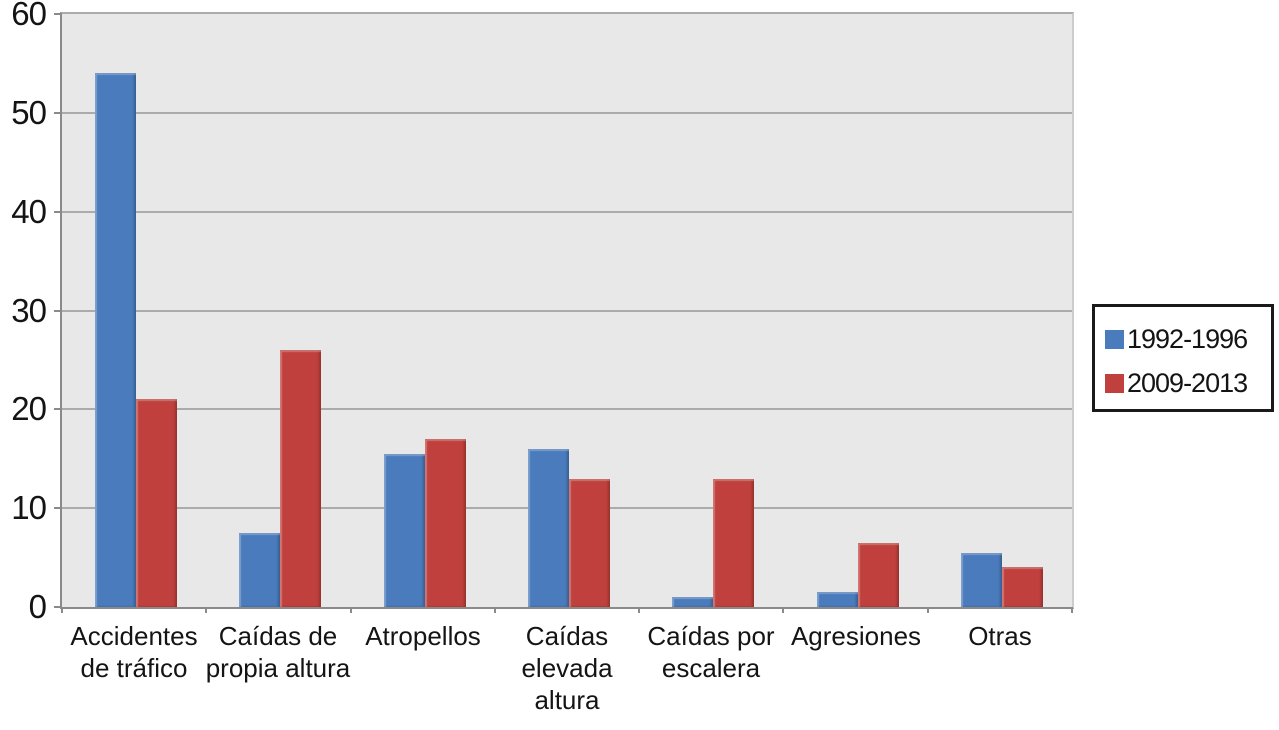 This screenshot has width=1279, height=730. Describe the element at coordinates (548, 528) in the screenshot. I see `bar-1992-1996-cat4` at that location.